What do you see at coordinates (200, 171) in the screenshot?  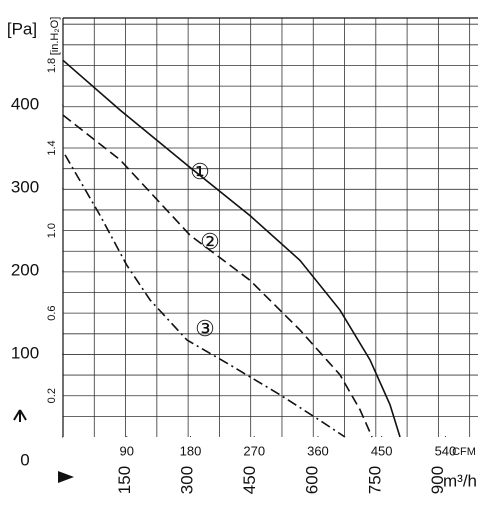 I see `curve-label: ①` at bounding box center [200, 171].